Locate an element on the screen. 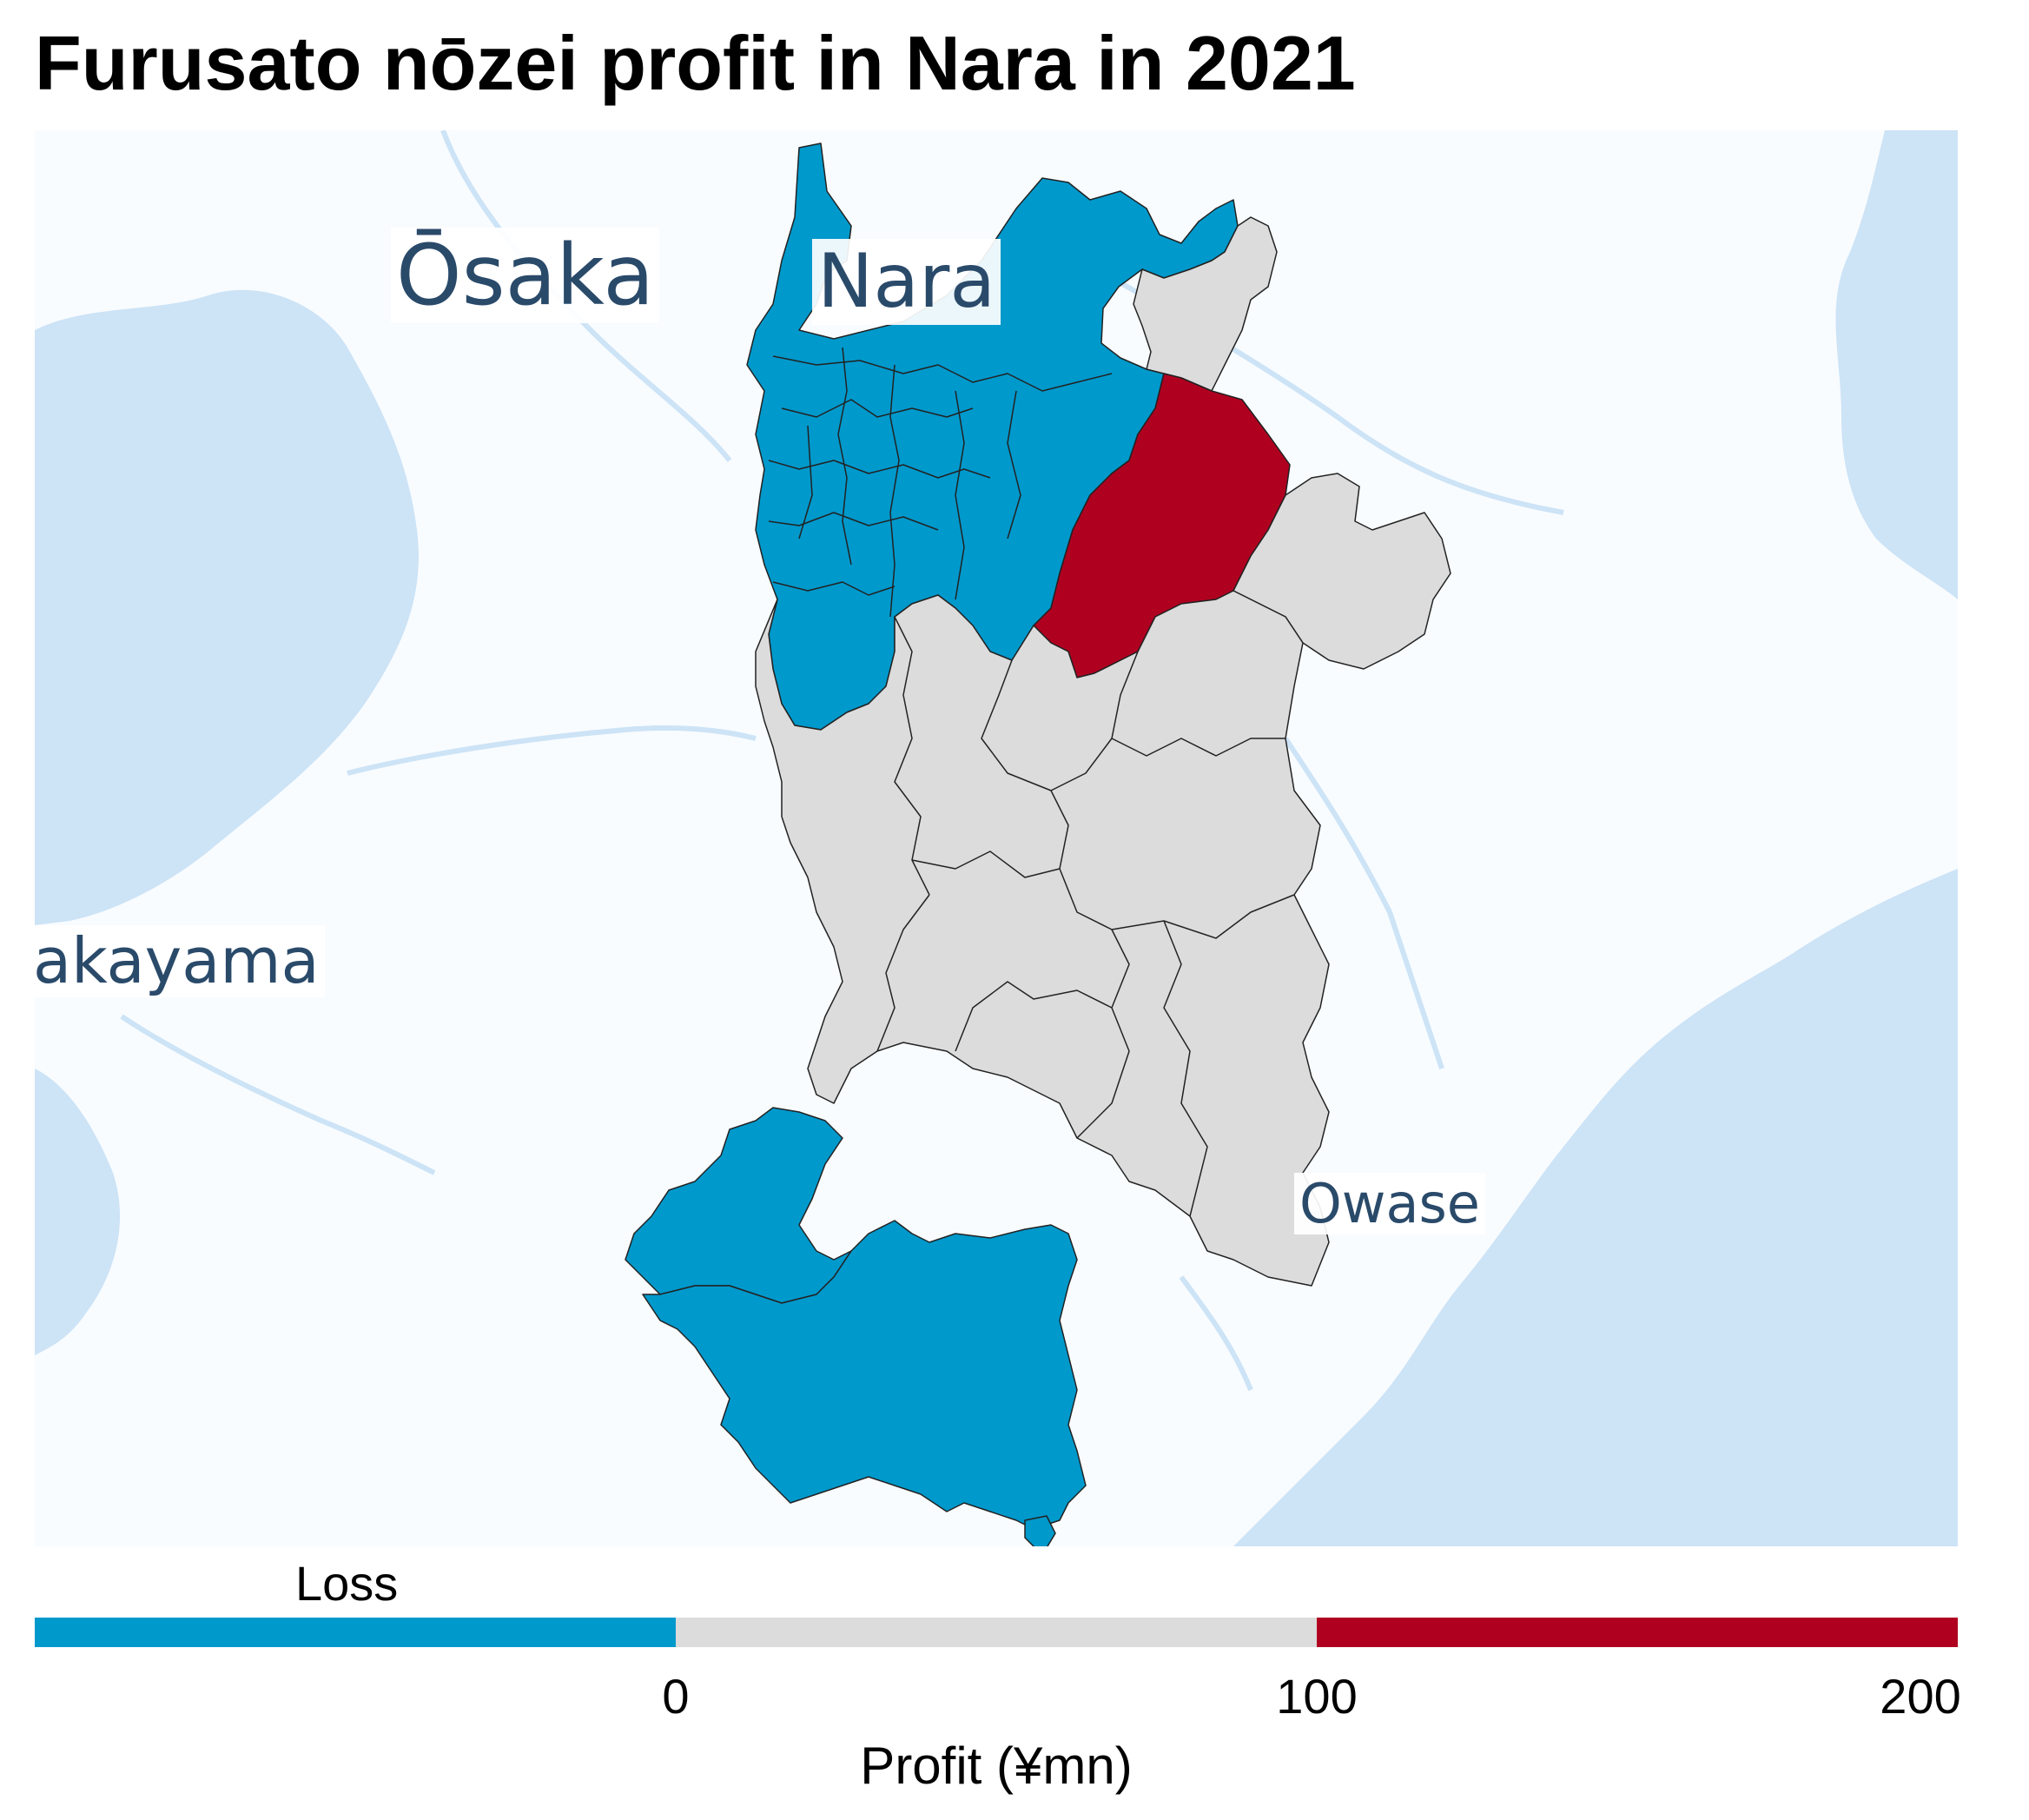 The height and width of the screenshot is (1820, 2029). pacific-water is located at coordinates (1595, 1207).